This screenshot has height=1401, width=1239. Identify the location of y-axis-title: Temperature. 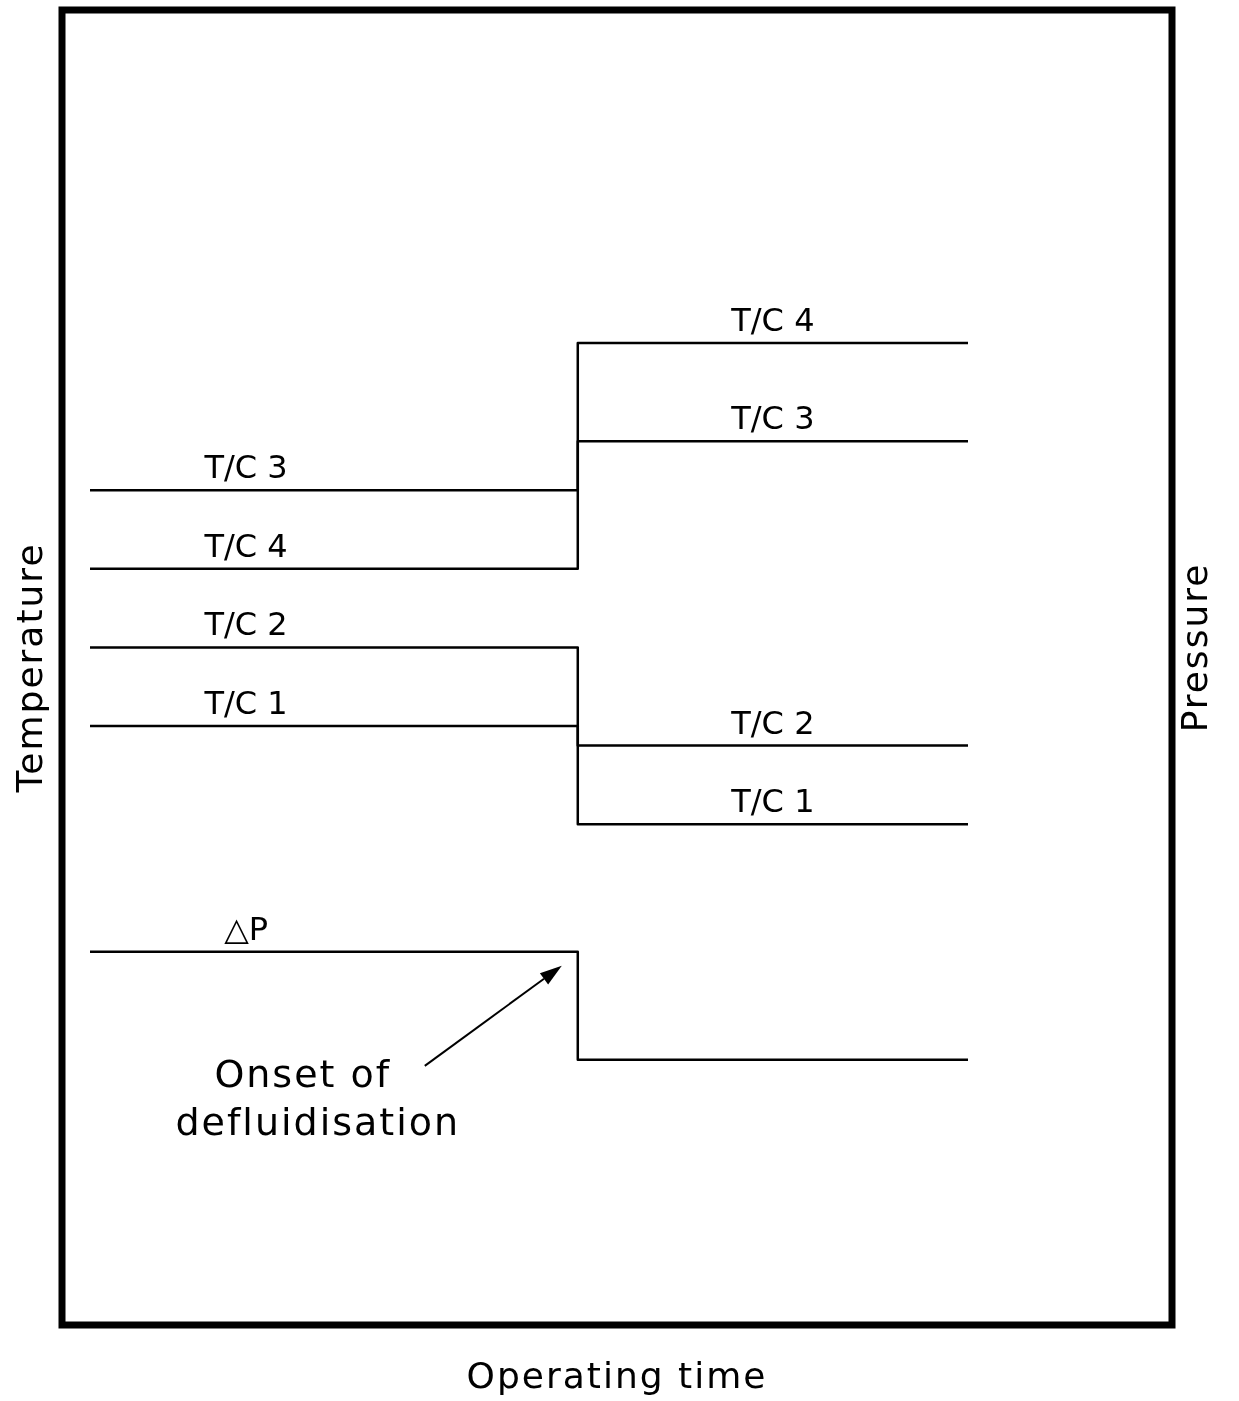
(29, 668).